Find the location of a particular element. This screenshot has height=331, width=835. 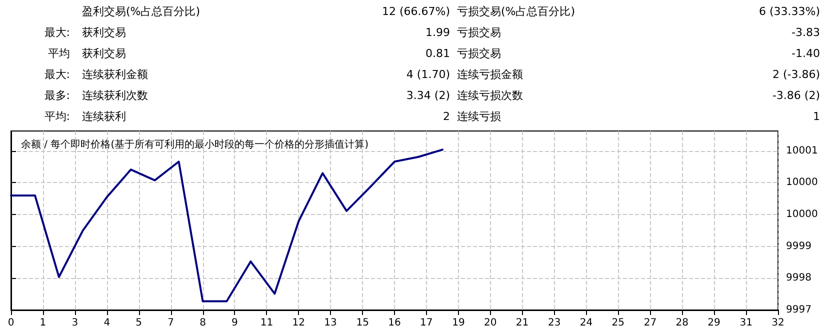

x-tick-label: 1 is located at coordinates (43, 323).